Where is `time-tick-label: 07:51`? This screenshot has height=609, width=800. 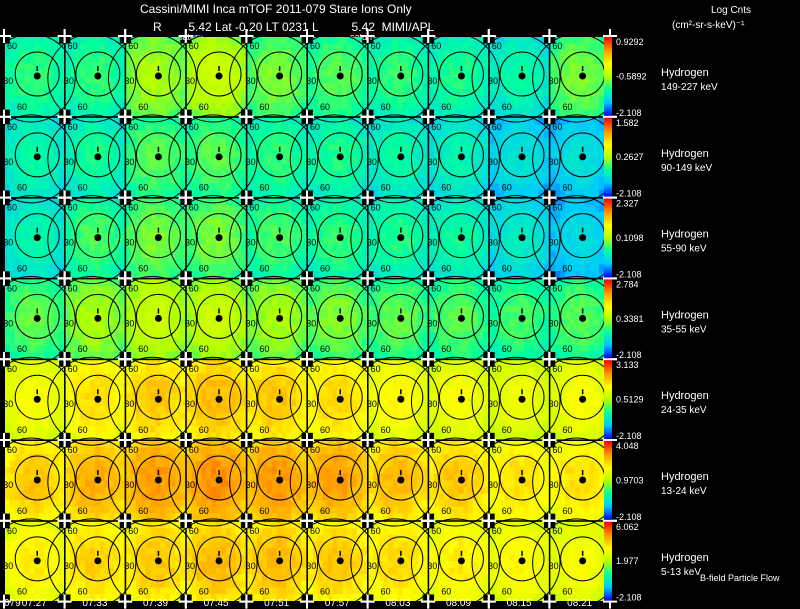
time-tick-label: 07:51 is located at coordinates (276, 603).